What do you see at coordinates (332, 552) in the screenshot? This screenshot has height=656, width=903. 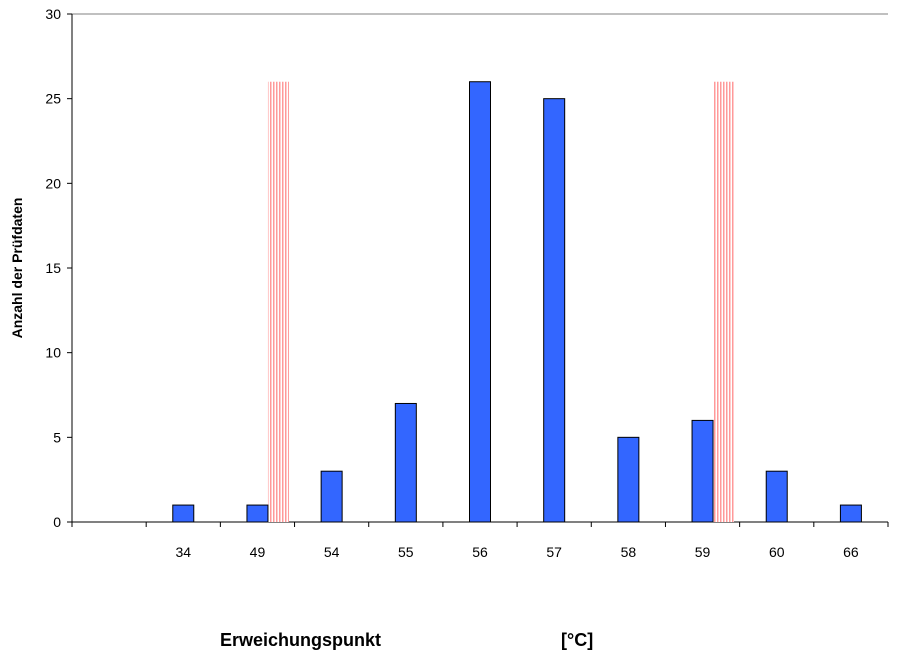 I see `x-tick-label: 54` at bounding box center [332, 552].